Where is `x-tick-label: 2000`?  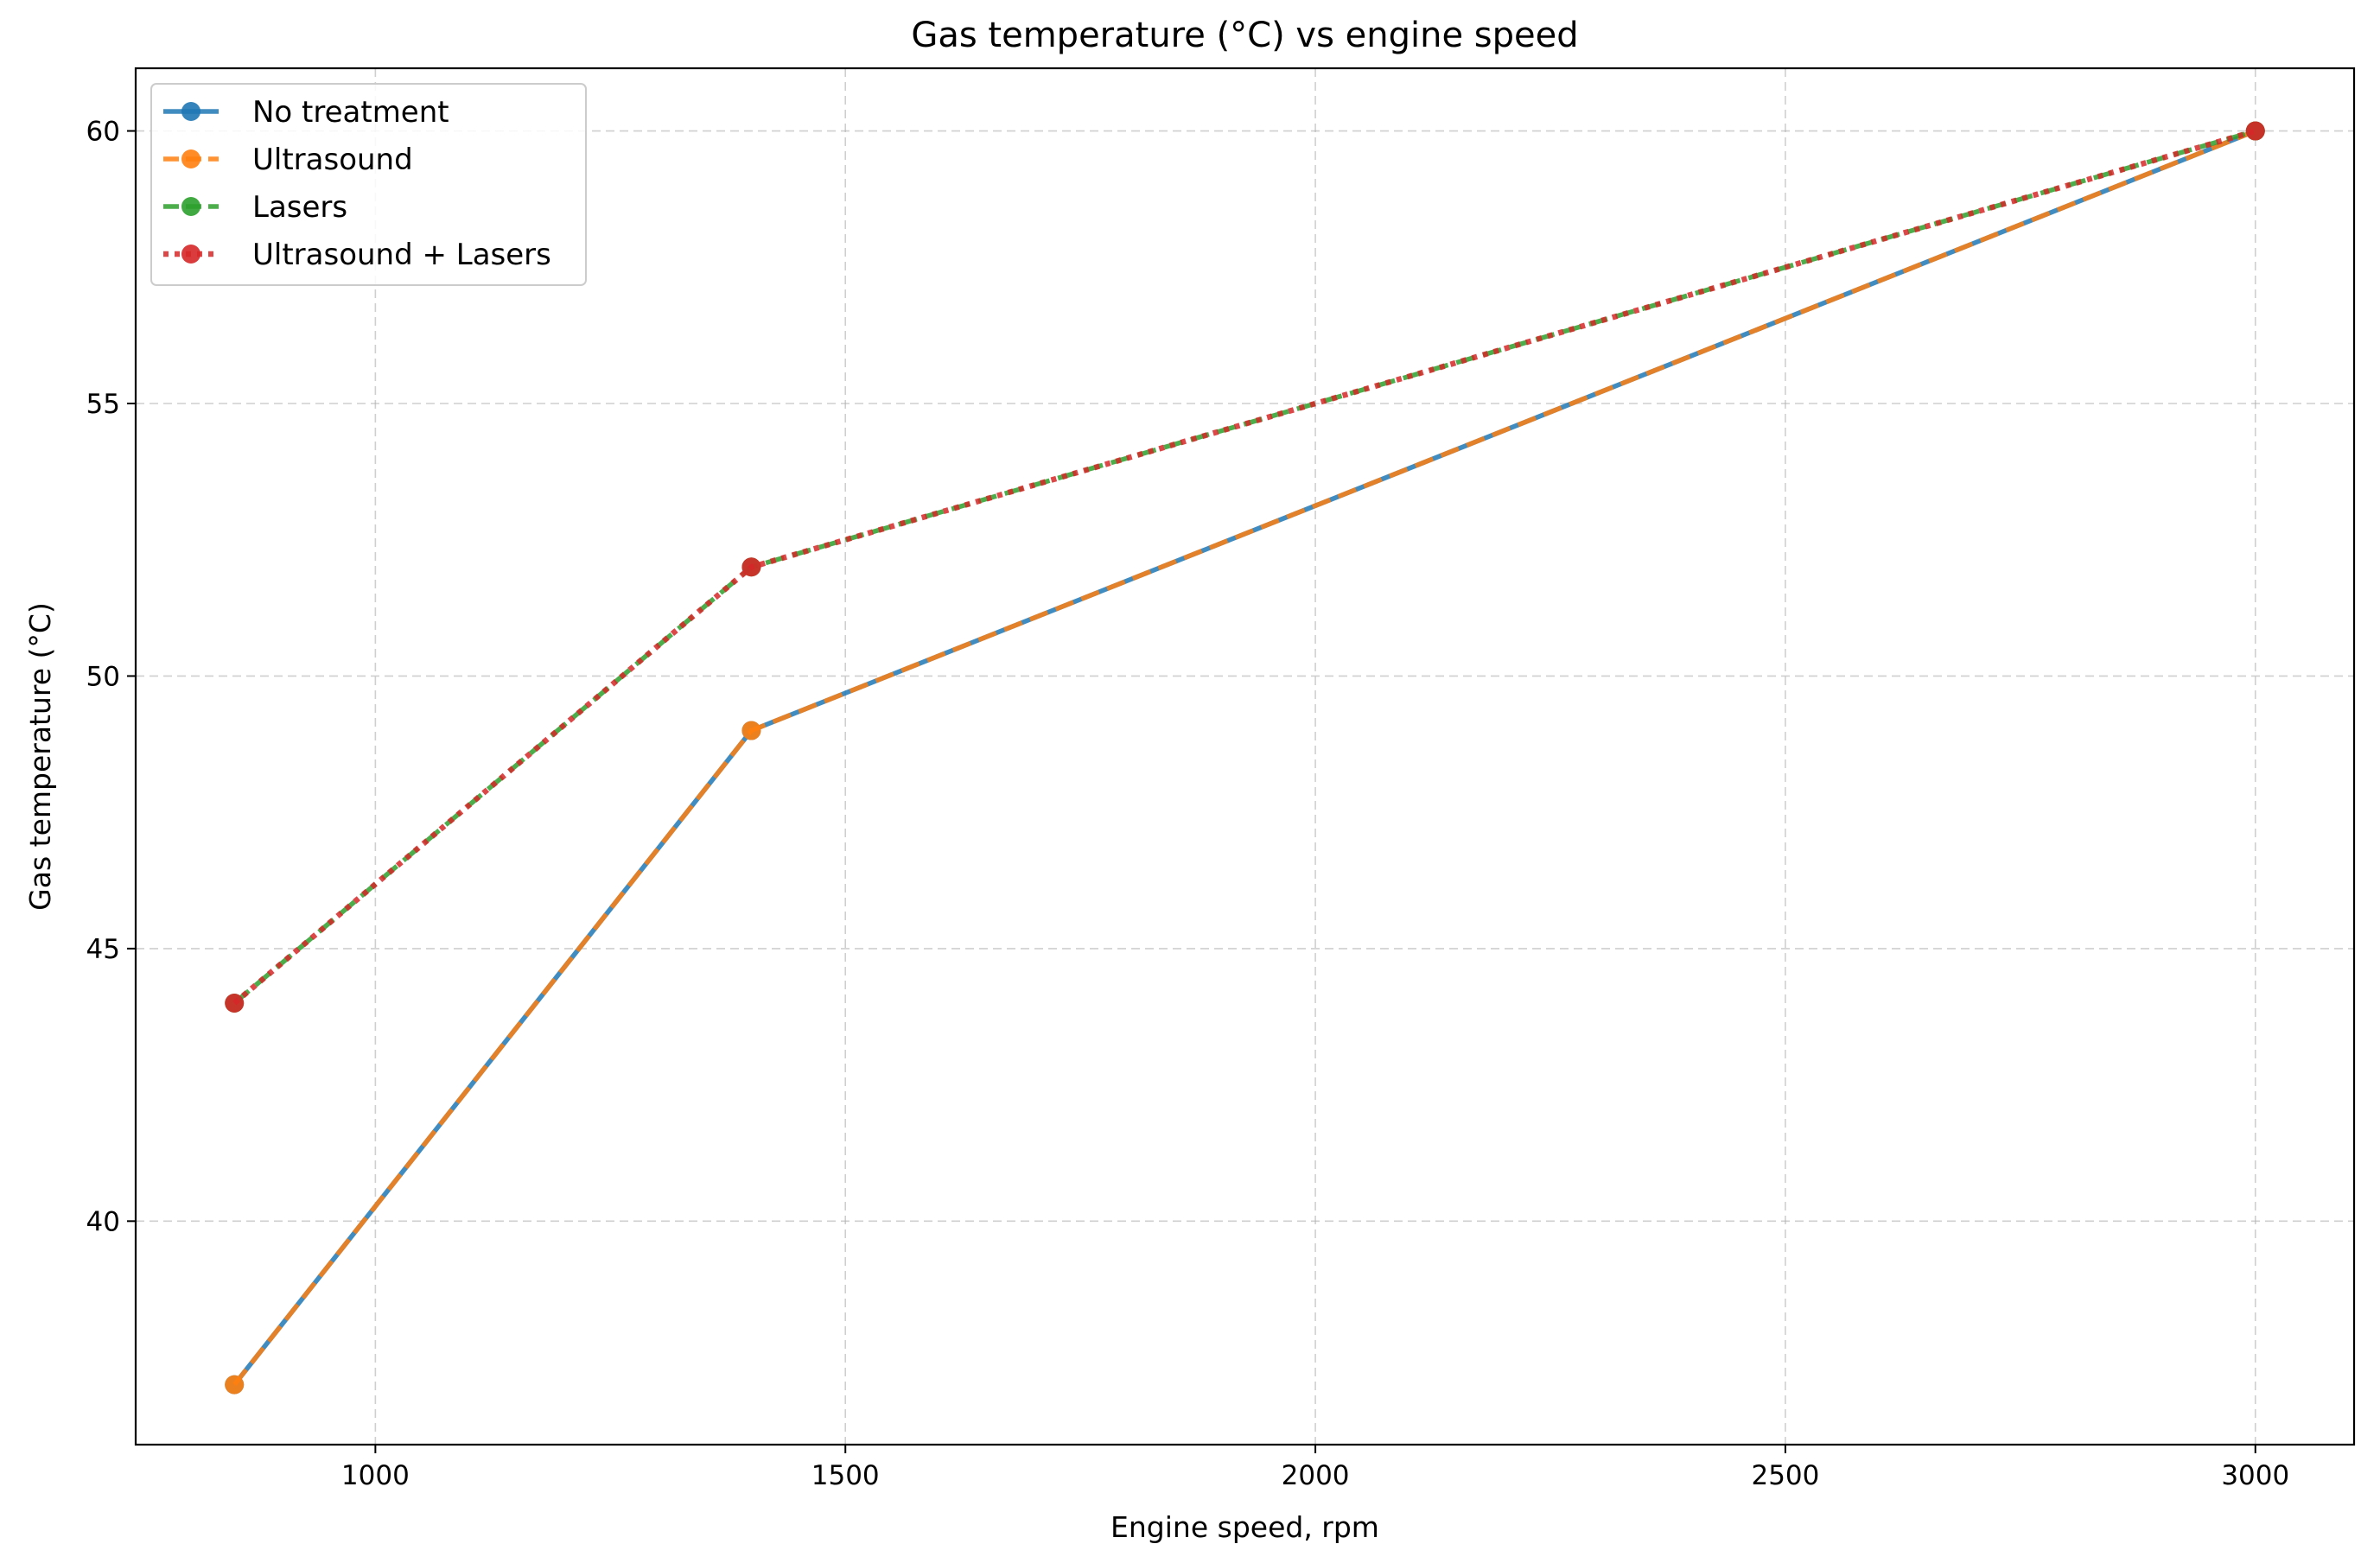 x-tick-label: 2000 is located at coordinates (1316, 1475).